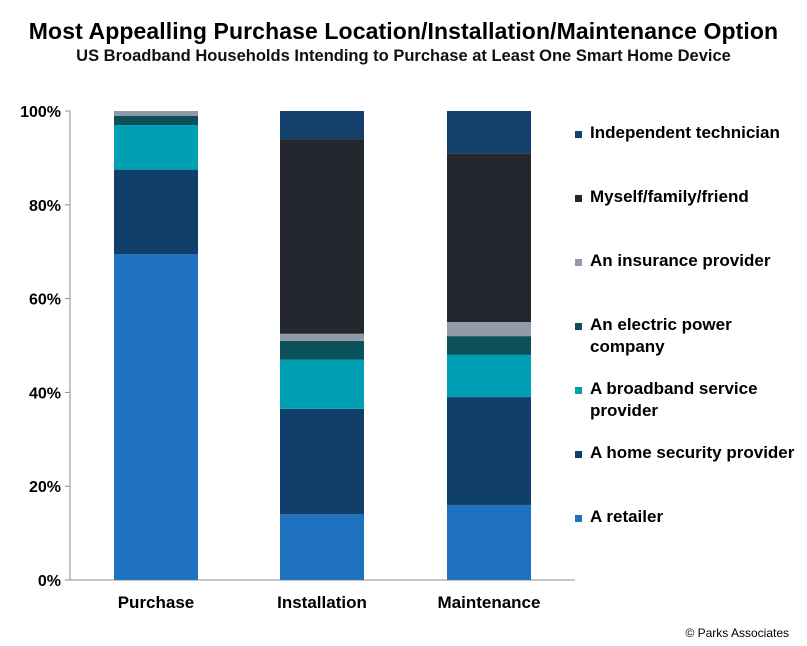  Describe the element at coordinates (627, 516) in the screenshot. I see `legend-label: A retailer` at that location.